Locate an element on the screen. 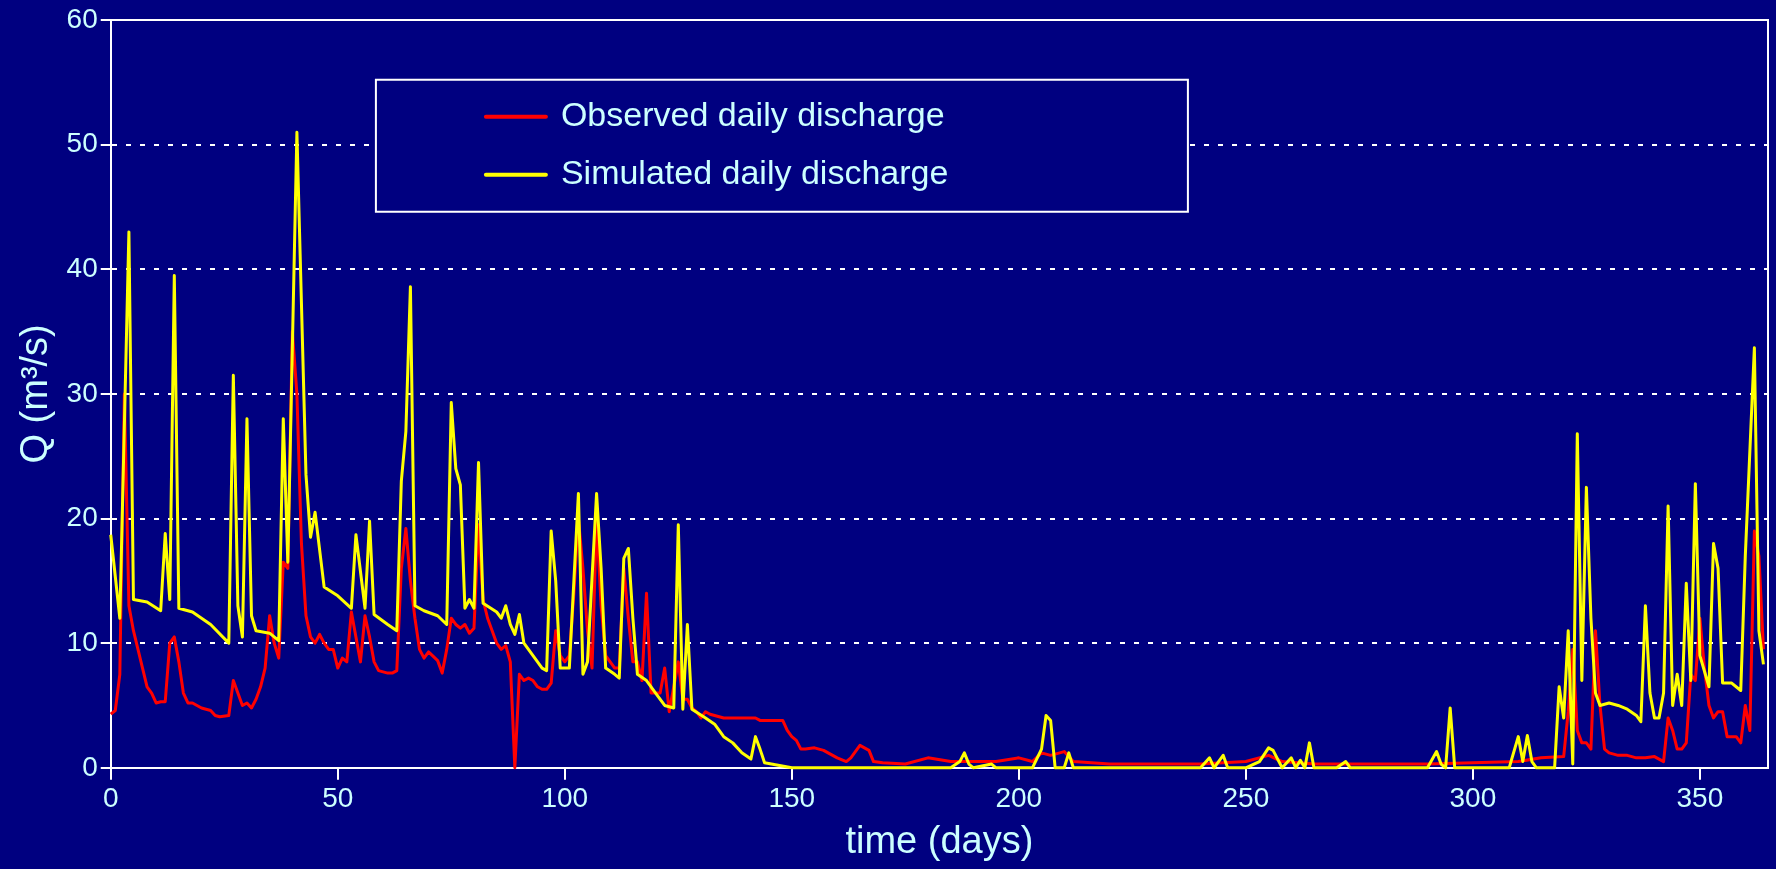  y-tick-label: 60 is located at coordinates (82, 18).